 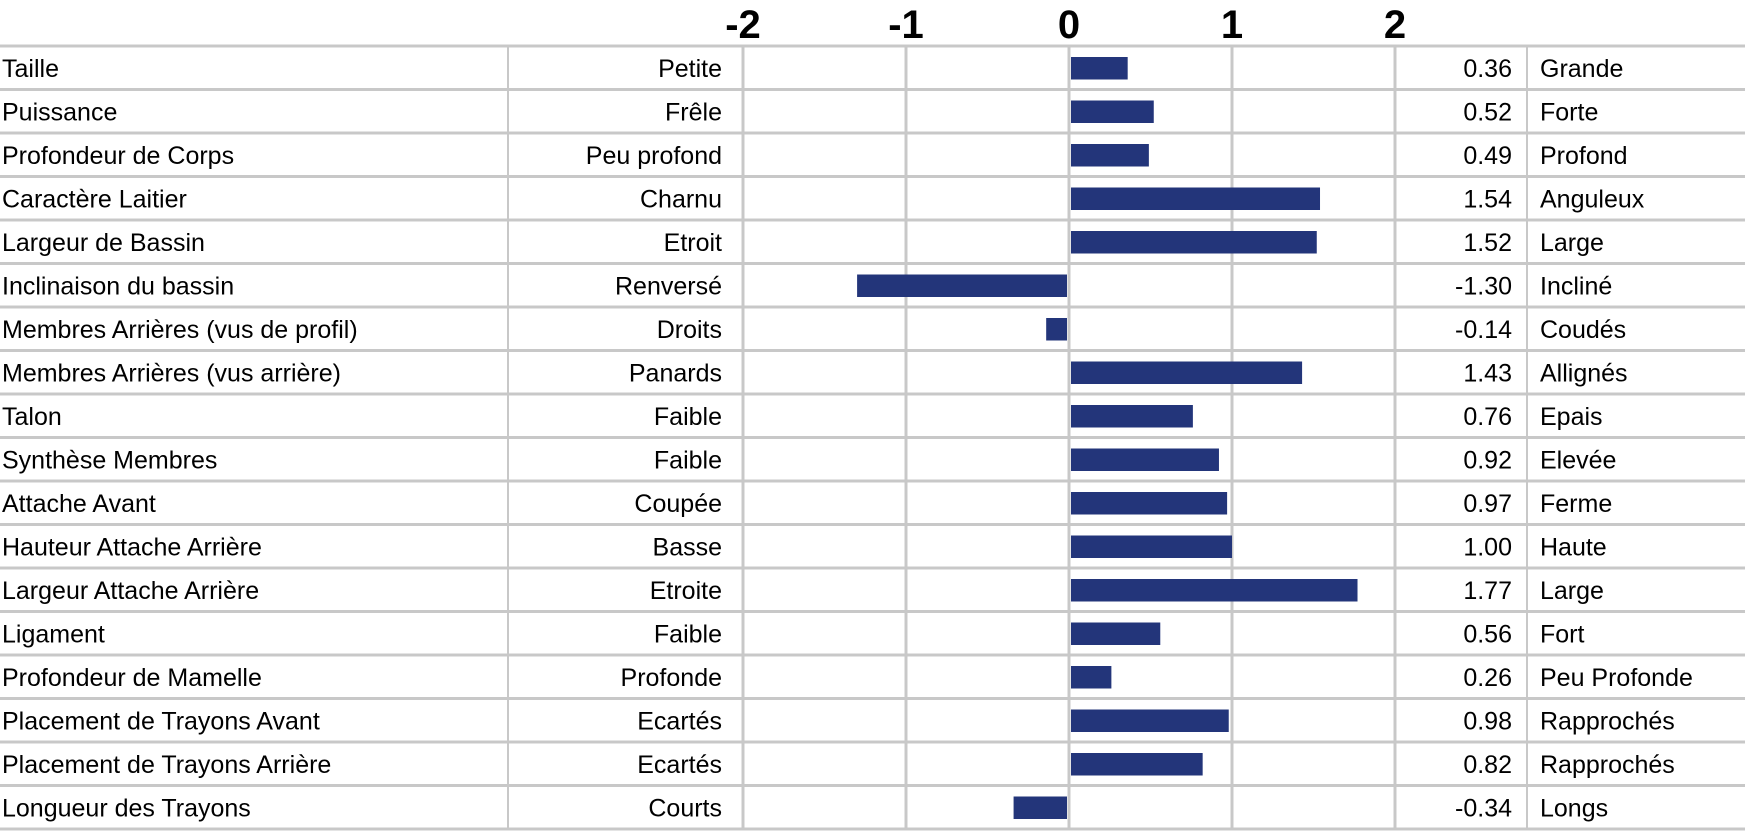 What do you see at coordinates (53, 634) in the screenshot?
I see `trait-label: Ligament` at bounding box center [53, 634].